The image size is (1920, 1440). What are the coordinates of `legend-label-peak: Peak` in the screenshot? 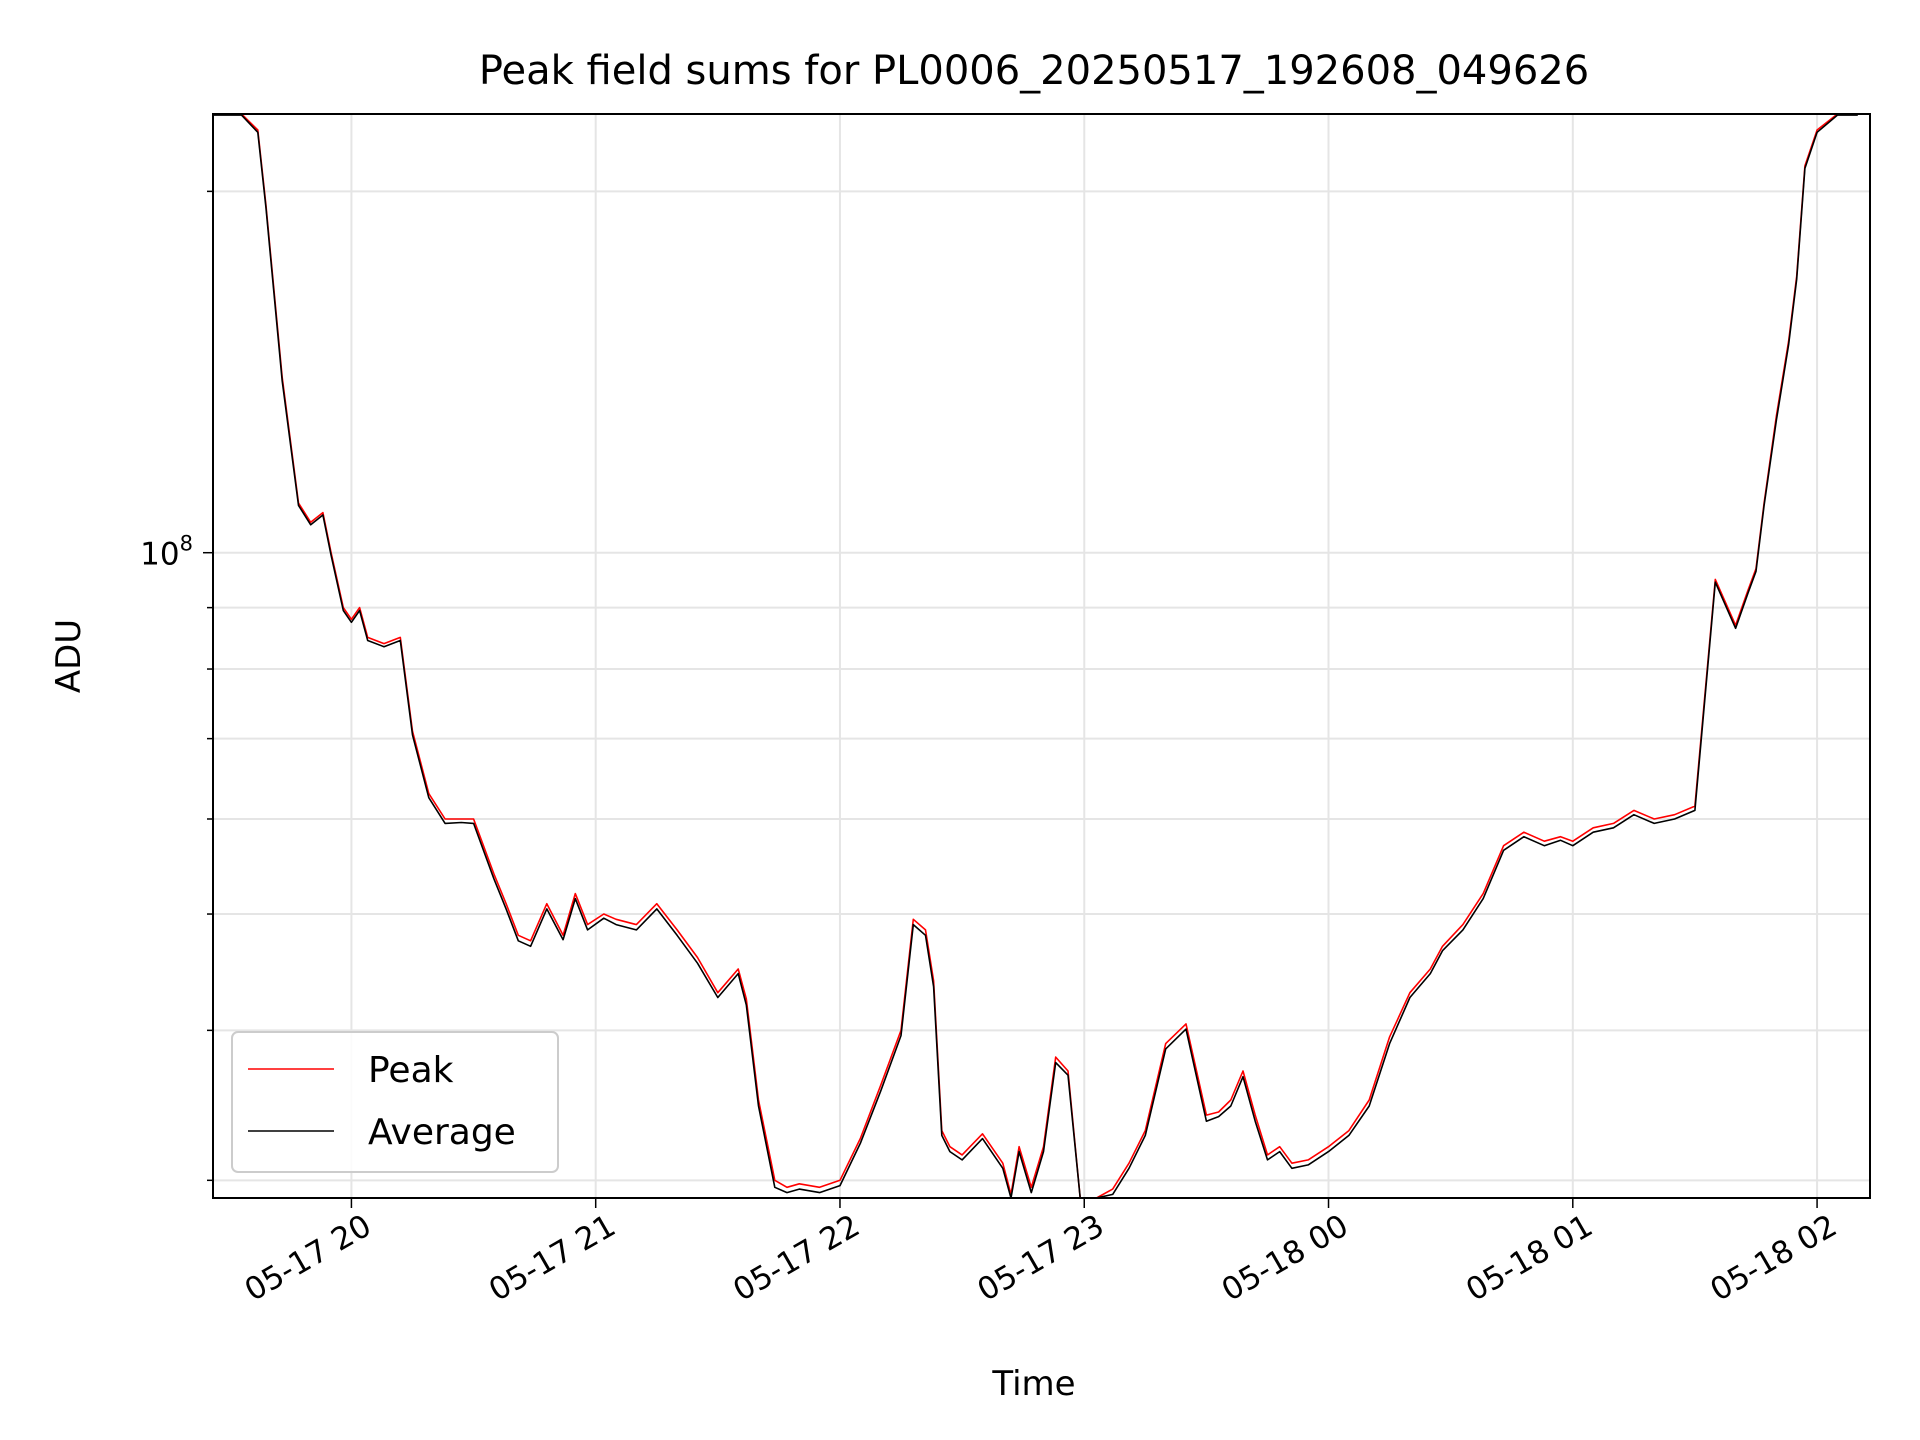 It's located at (411, 1070).